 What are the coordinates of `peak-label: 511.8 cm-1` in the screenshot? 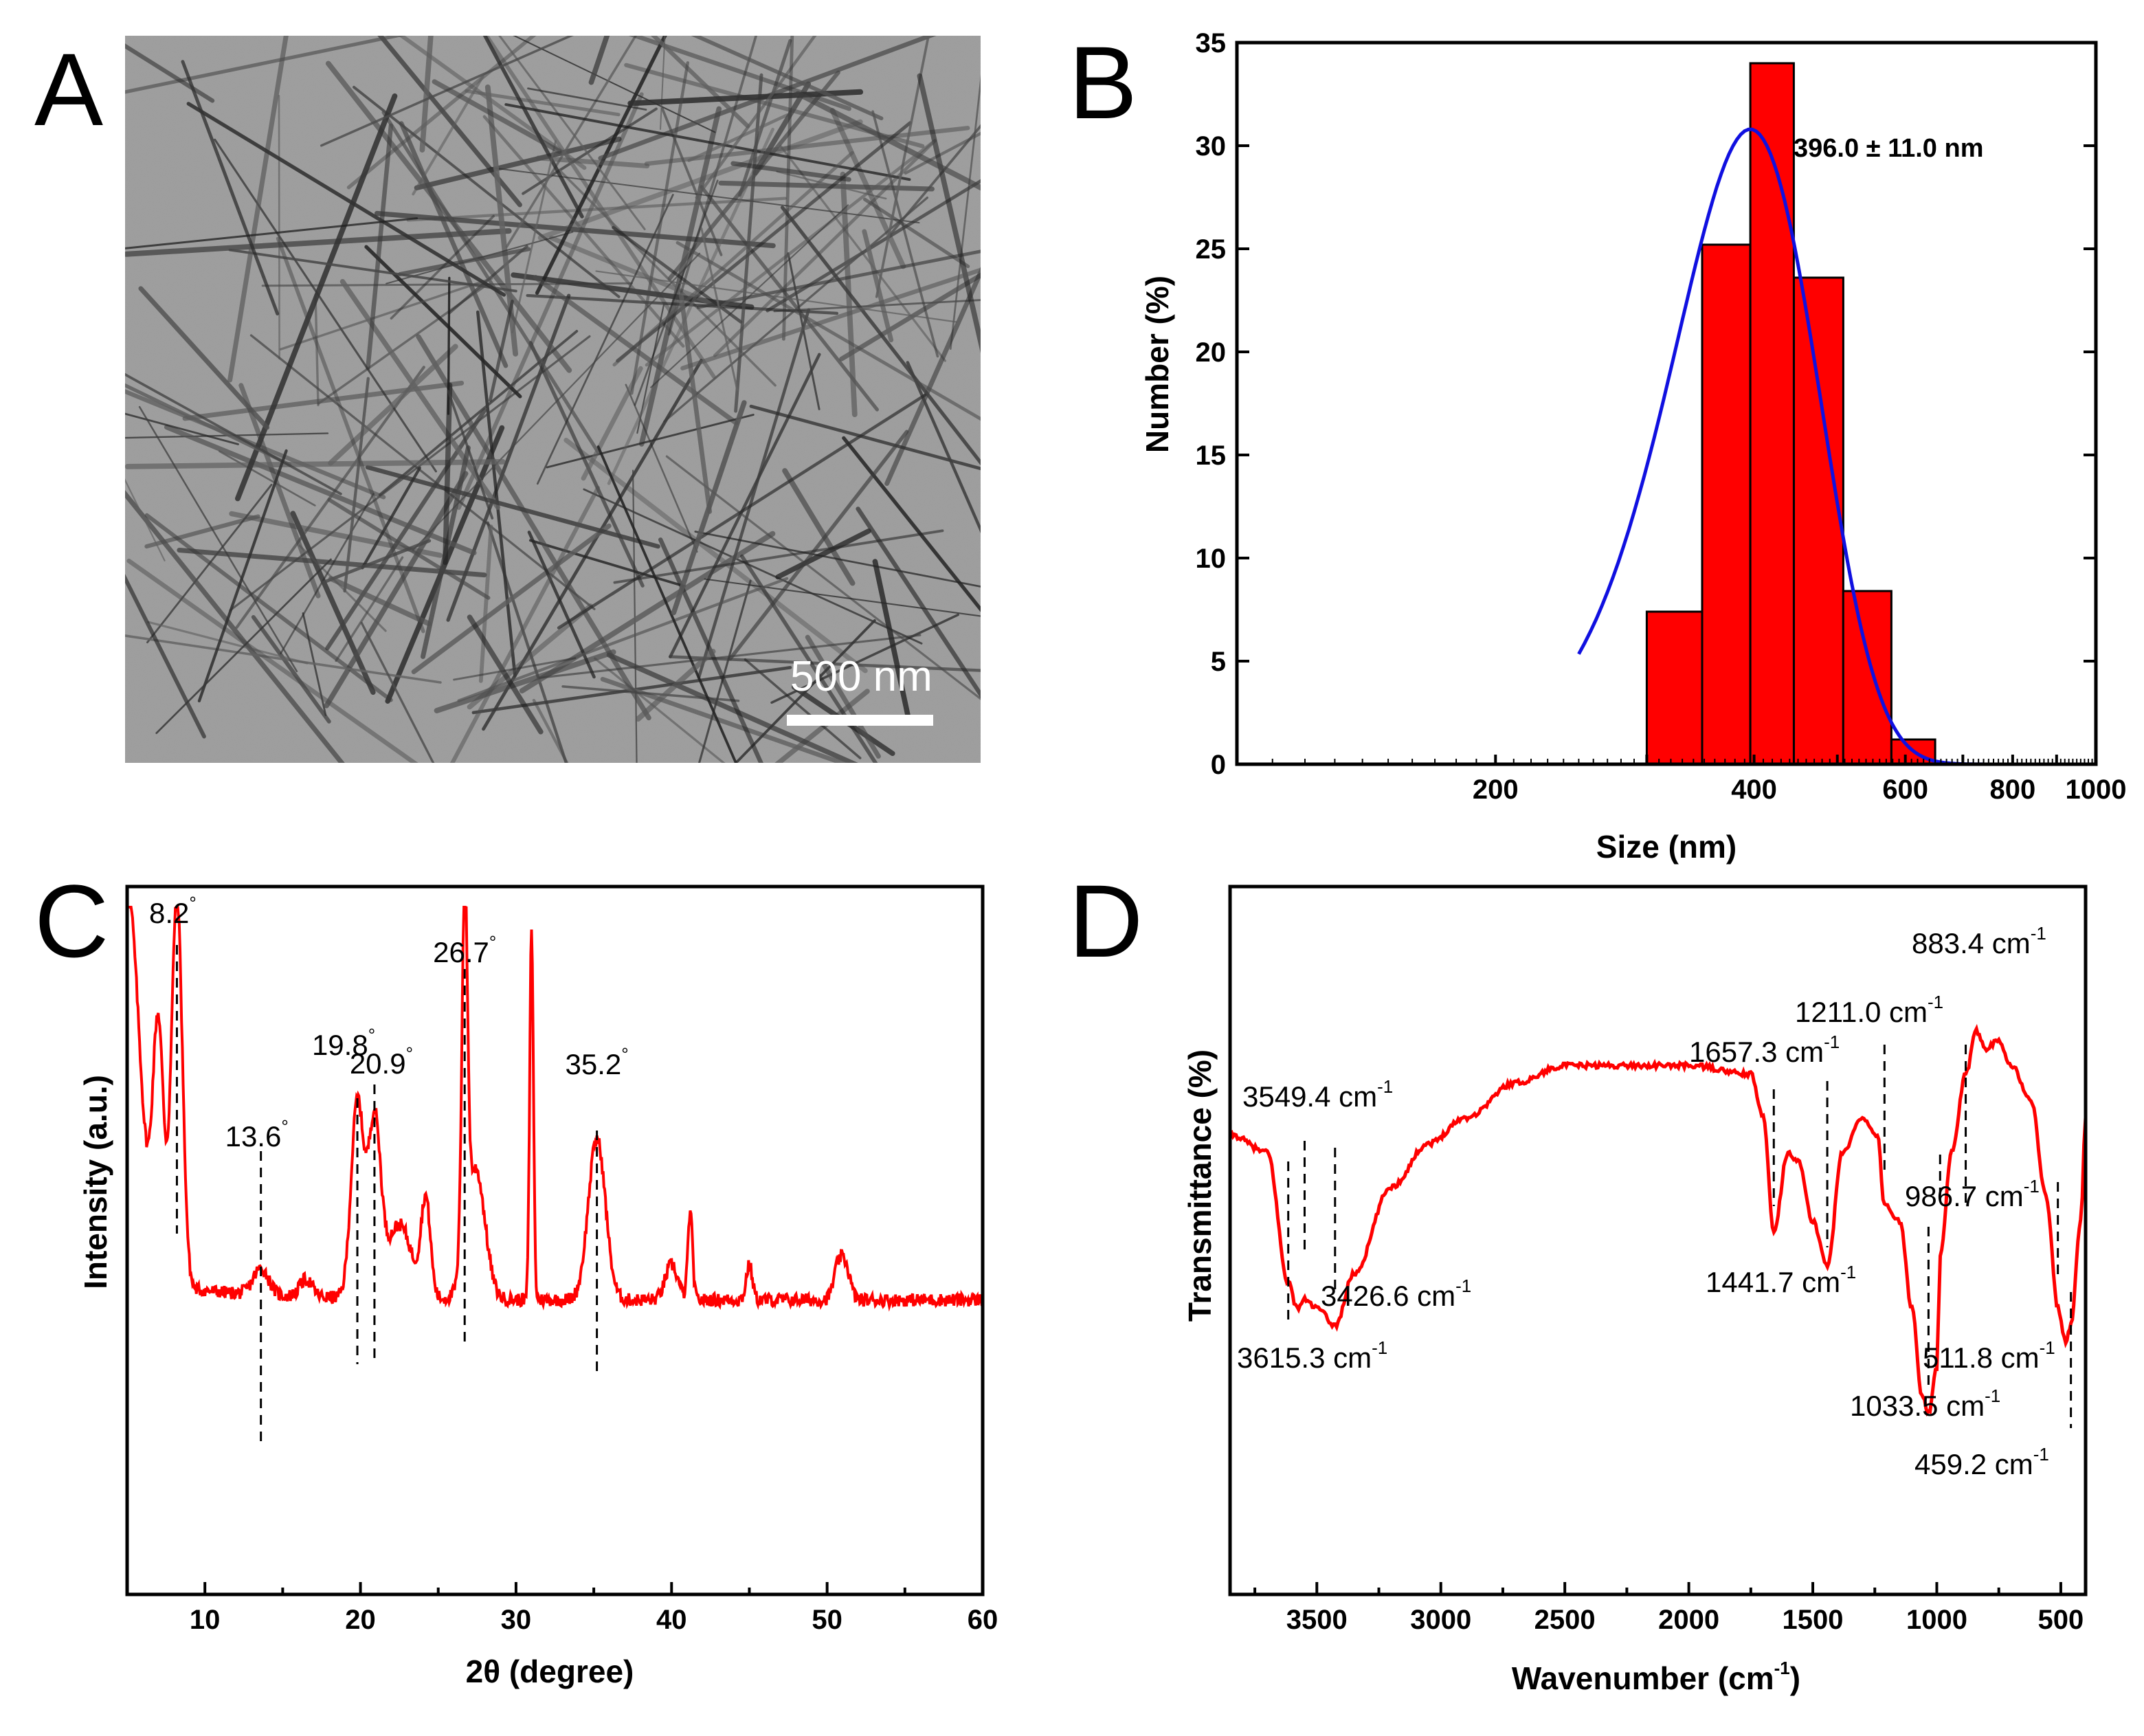 It's located at (1989, 1355).